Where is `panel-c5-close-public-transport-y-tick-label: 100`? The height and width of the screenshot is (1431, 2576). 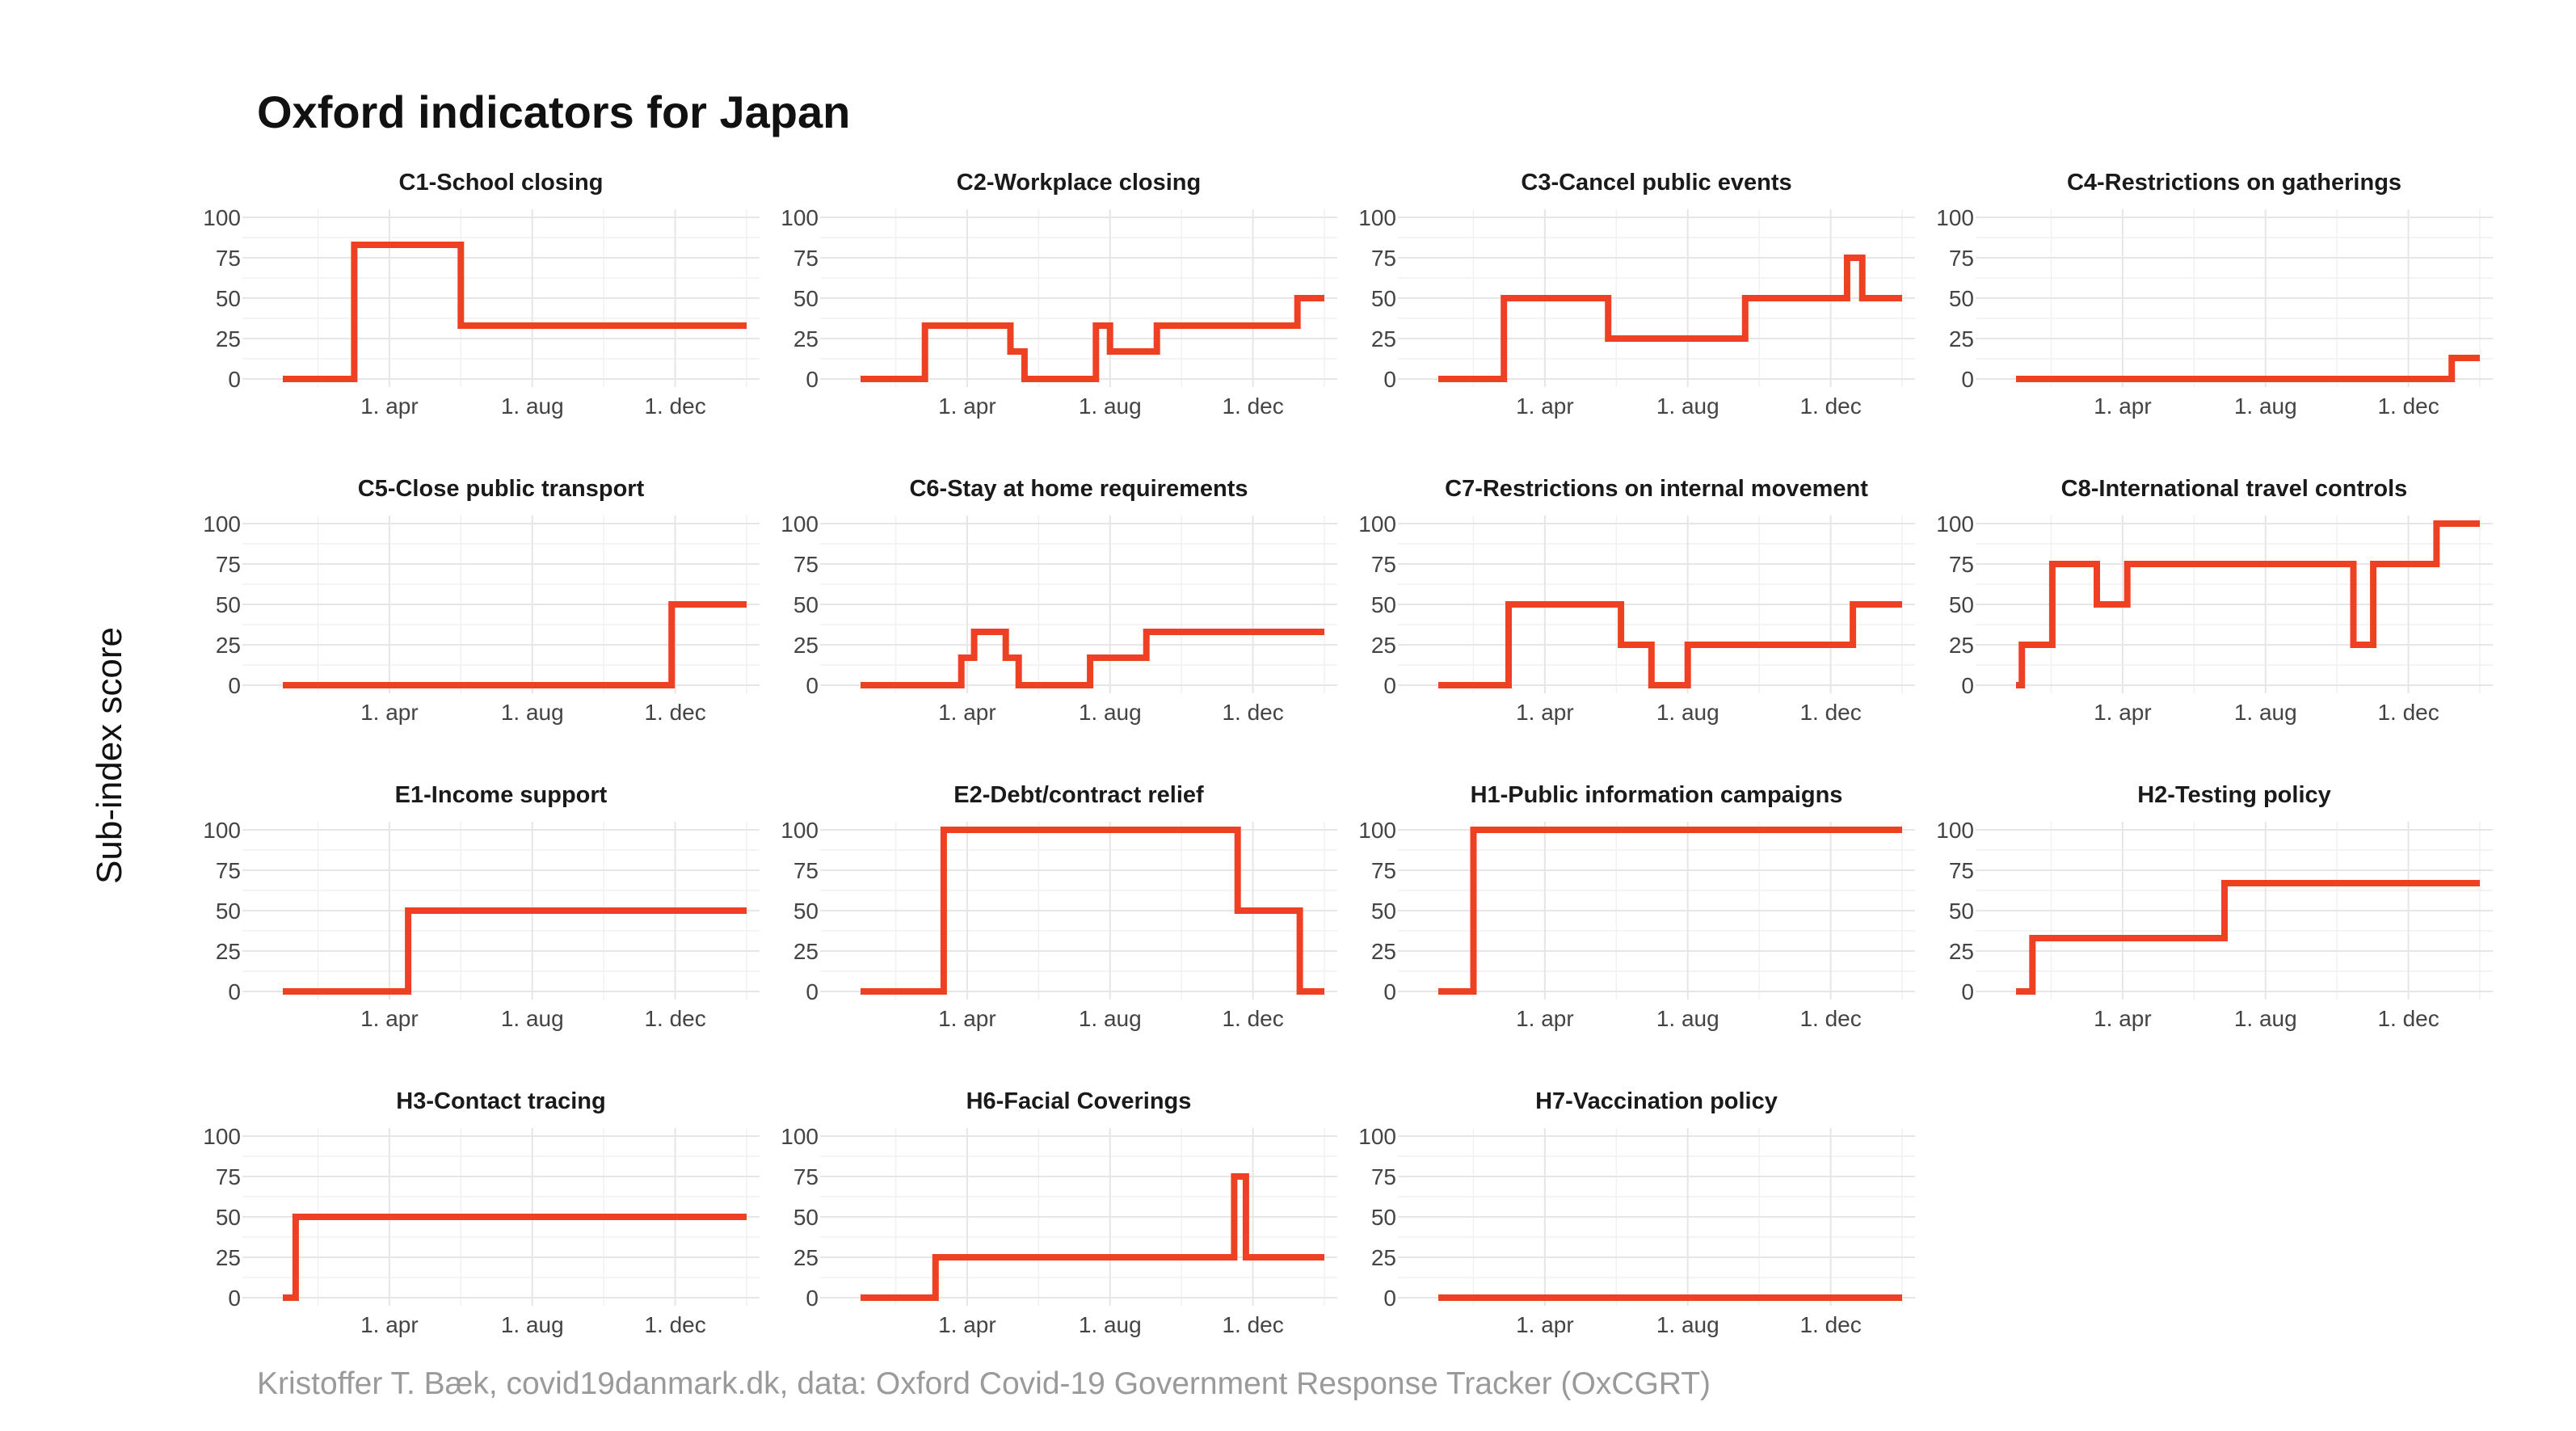 panel-c5-close-public-transport-y-tick-label: 100 is located at coordinates (222, 524).